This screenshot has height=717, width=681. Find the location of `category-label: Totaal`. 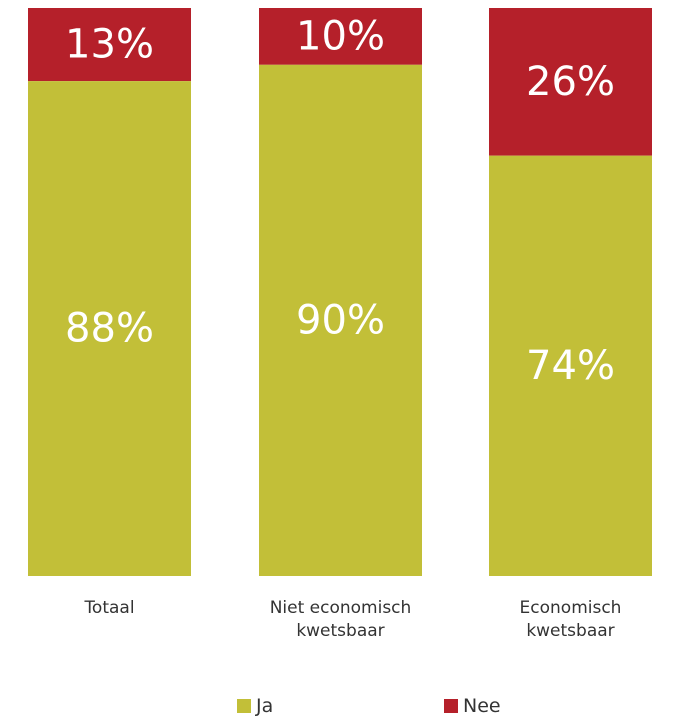

category-label: Totaal is located at coordinates (108, 608).